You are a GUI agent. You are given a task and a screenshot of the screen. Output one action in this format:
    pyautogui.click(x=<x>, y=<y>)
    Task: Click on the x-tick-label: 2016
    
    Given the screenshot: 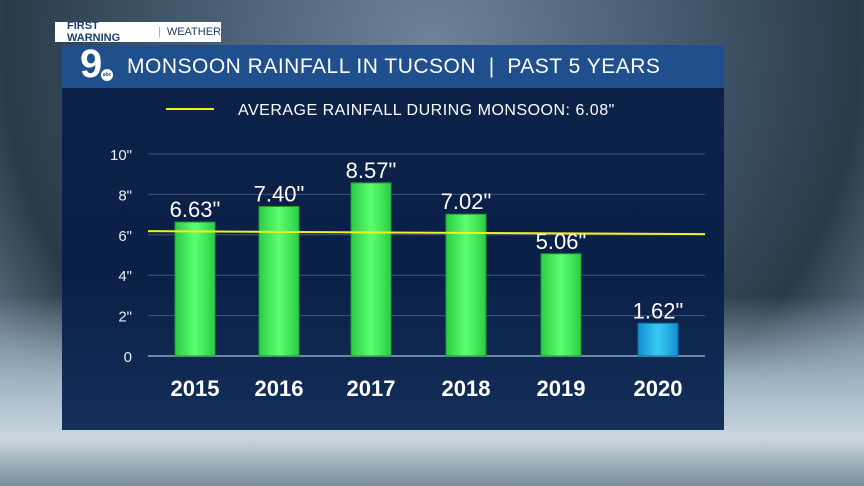 What is the action you would take?
    pyautogui.click(x=279, y=388)
    